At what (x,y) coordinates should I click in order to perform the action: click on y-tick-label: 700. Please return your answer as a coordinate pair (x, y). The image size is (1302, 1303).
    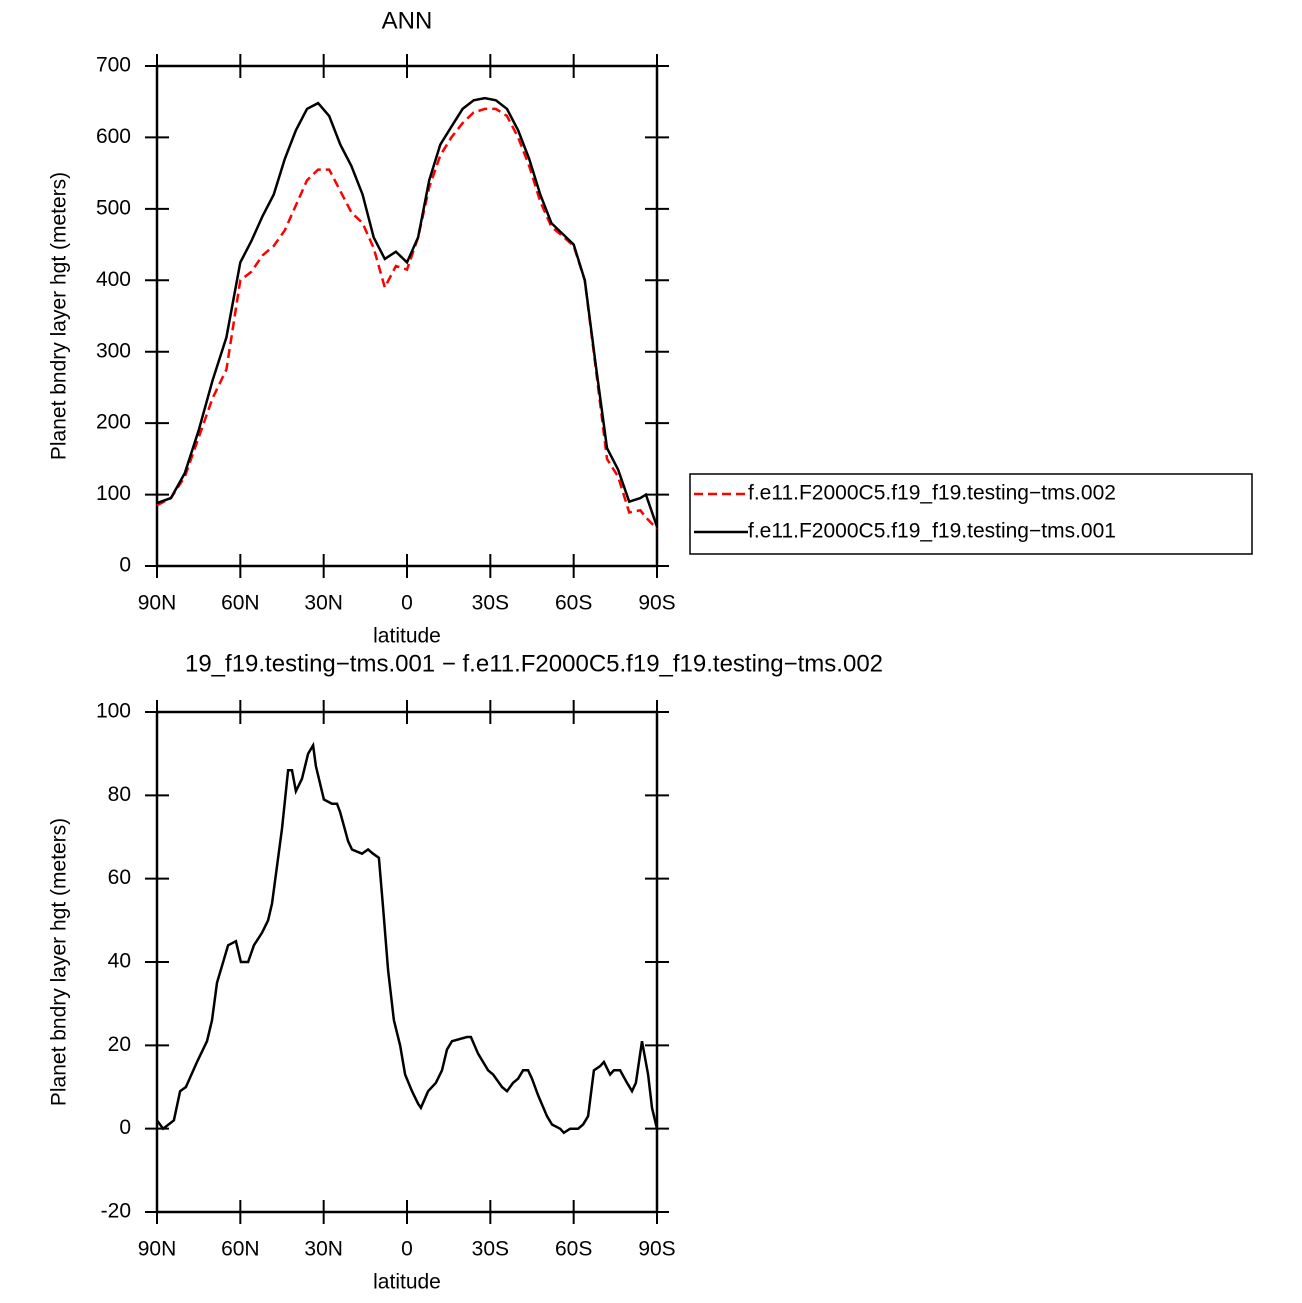
    Looking at the image, I should click on (113, 65).